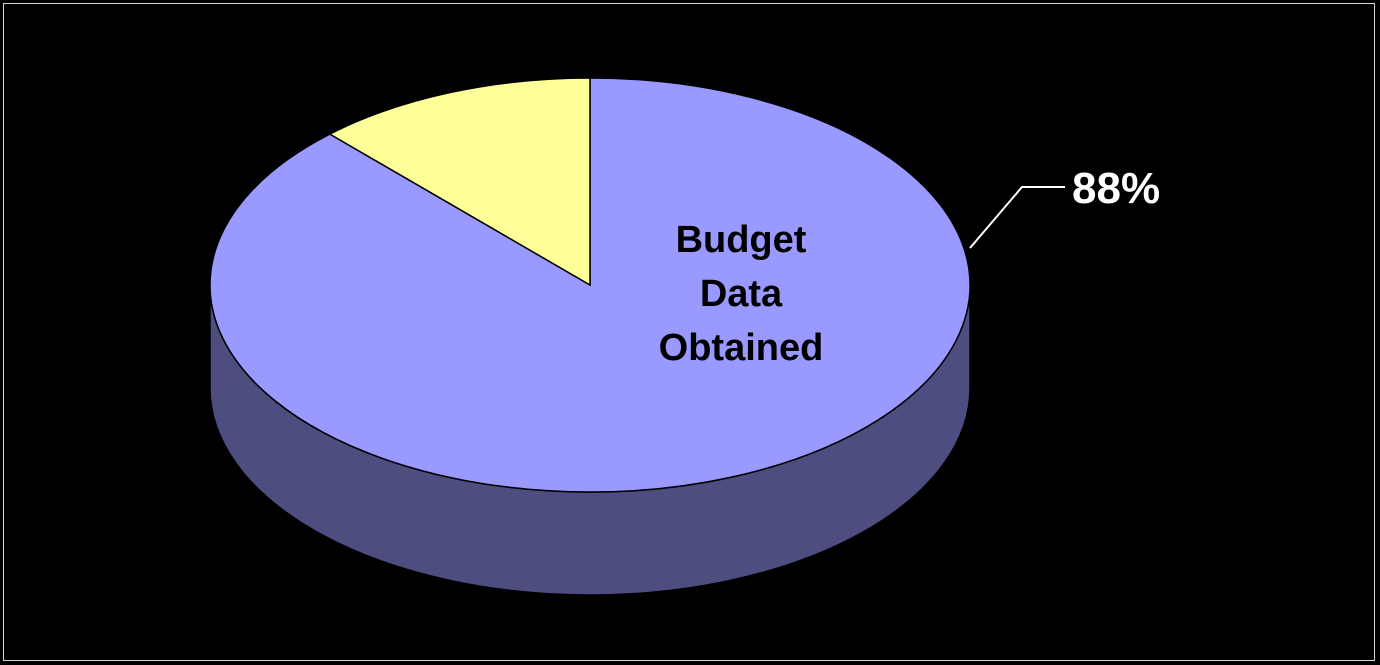 The height and width of the screenshot is (665, 1380). What do you see at coordinates (1116, 188) in the screenshot?
I see `slice-value-label-88: 88%` at bounding box center [1116, 188].